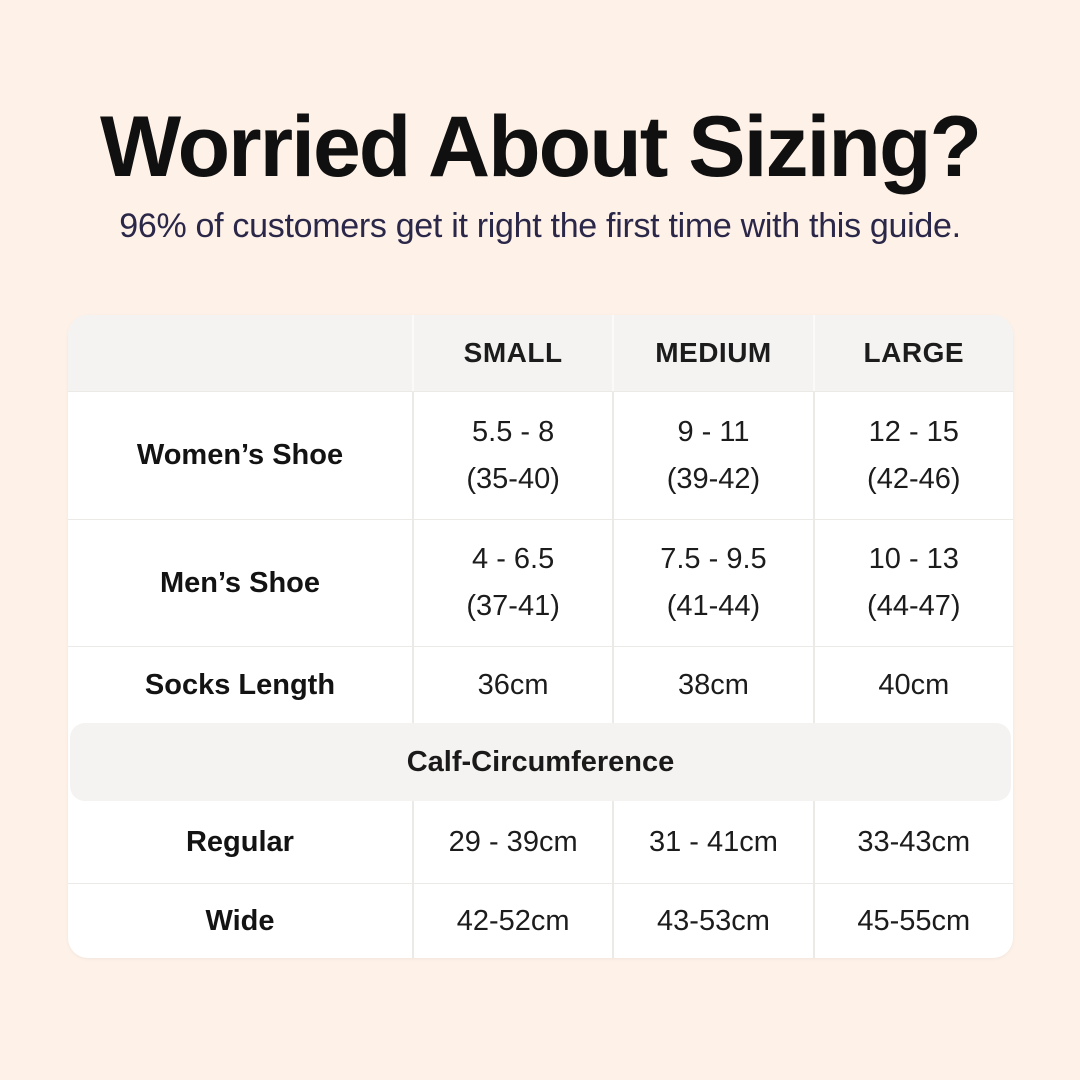 The height and width of the screenshot is (1080, 1080). Describe the element at coordinates (712, 353) in the screenshot. I see `column-header-medium: MEDIUM` at that location.